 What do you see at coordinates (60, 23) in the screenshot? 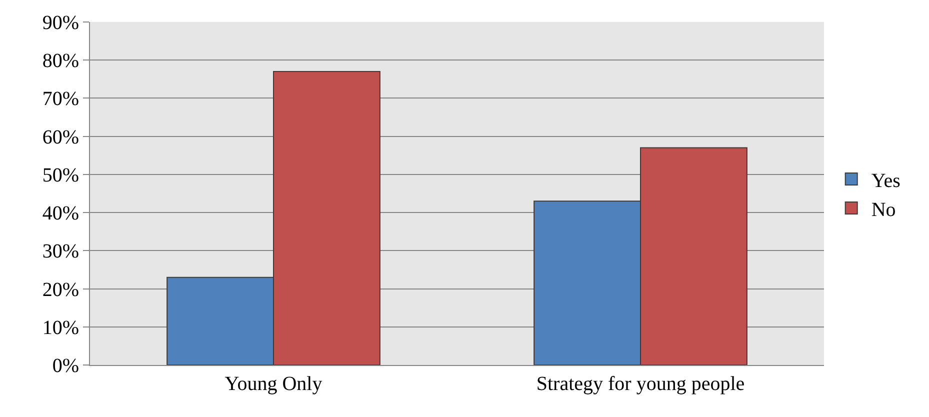
I see `y-tick-label: 90%` at bounding box center [60, 23].